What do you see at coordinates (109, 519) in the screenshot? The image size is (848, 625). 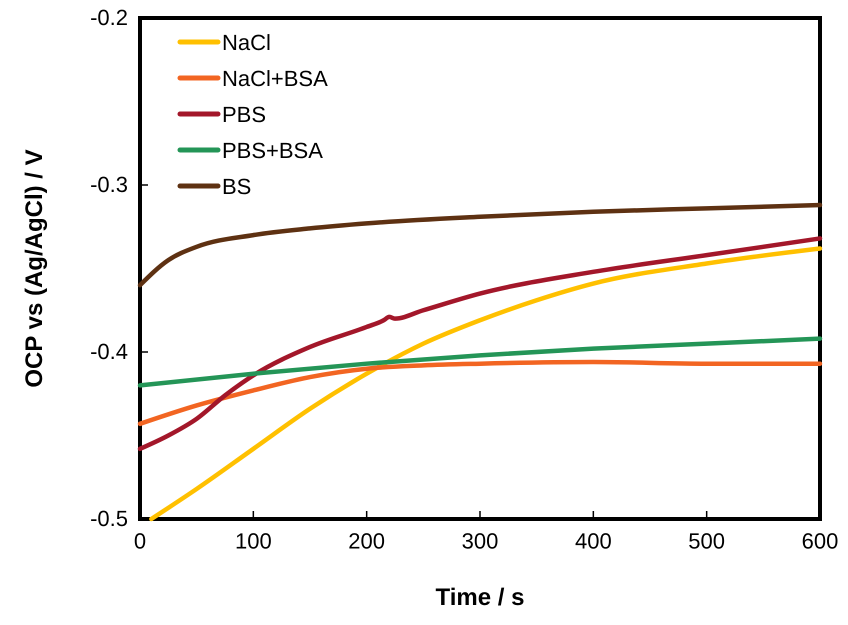 I see `y-tick-label: -0.5` at bounding box center [109, 519].